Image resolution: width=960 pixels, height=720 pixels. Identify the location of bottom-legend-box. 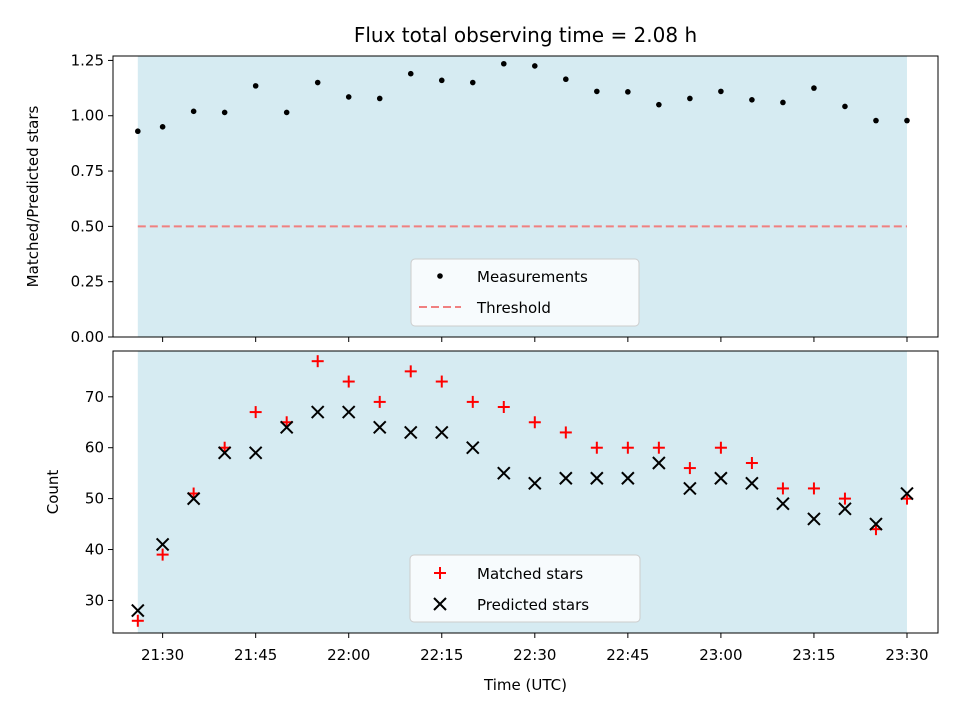
(525, 588).